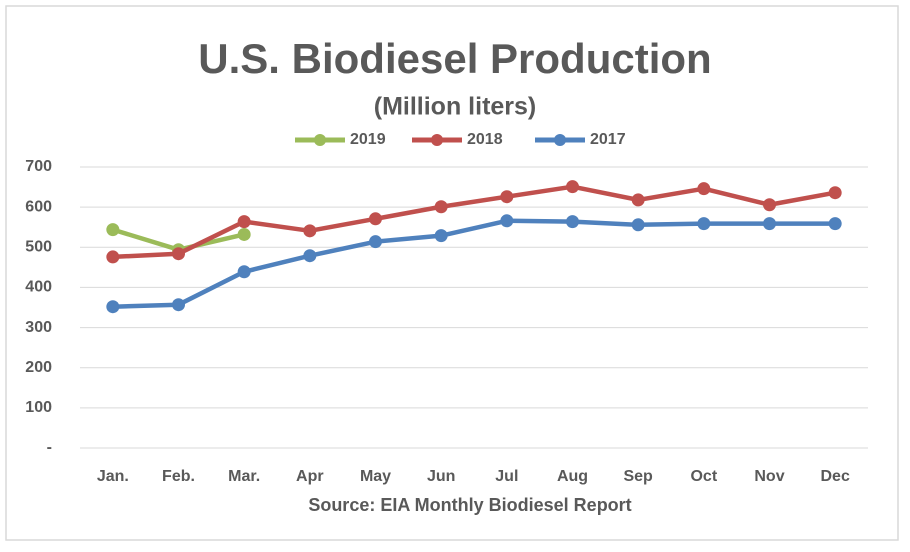 The image size is (910, 552). What do you see at coordinates (469, 505) in the screenshot?
I see `source-note: Source: EIA Monthly Biodiesel Report` at bounding box center [469, 505].